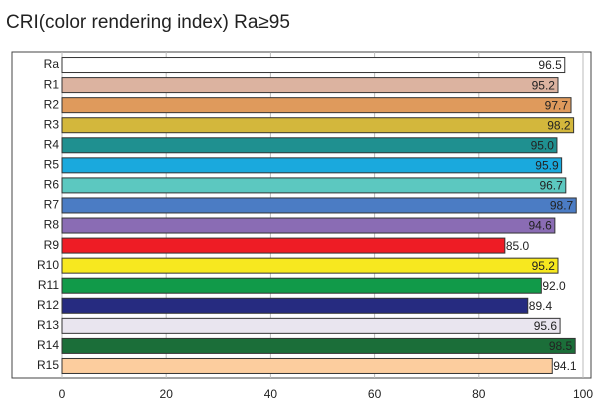 The height and width of the screenshot is (405, 603). Describe the element at coordinates (48, 285) in the screenshot. I see `y-tick-label: R11` at that location.